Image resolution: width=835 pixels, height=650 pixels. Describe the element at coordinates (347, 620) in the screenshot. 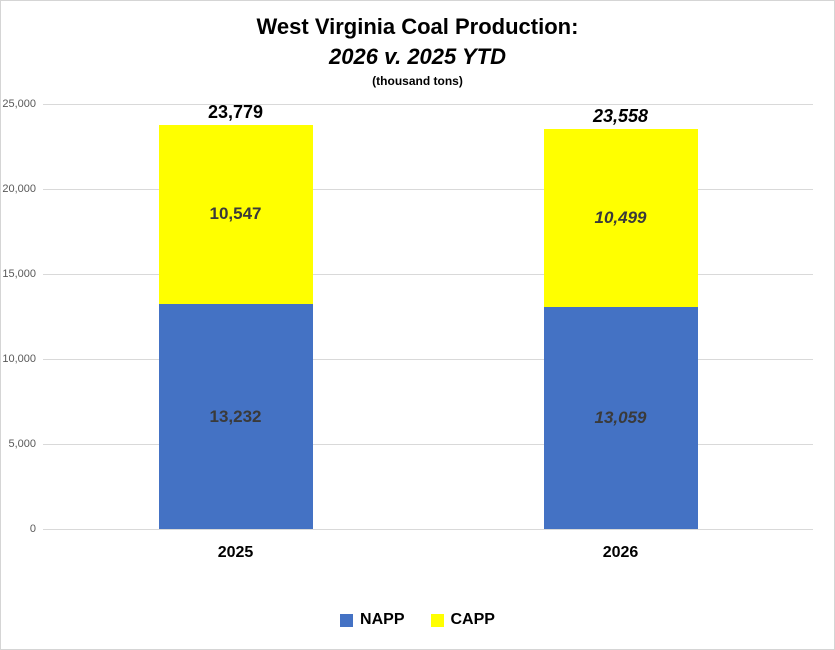

I see `legend-swatch-napp` at that location.